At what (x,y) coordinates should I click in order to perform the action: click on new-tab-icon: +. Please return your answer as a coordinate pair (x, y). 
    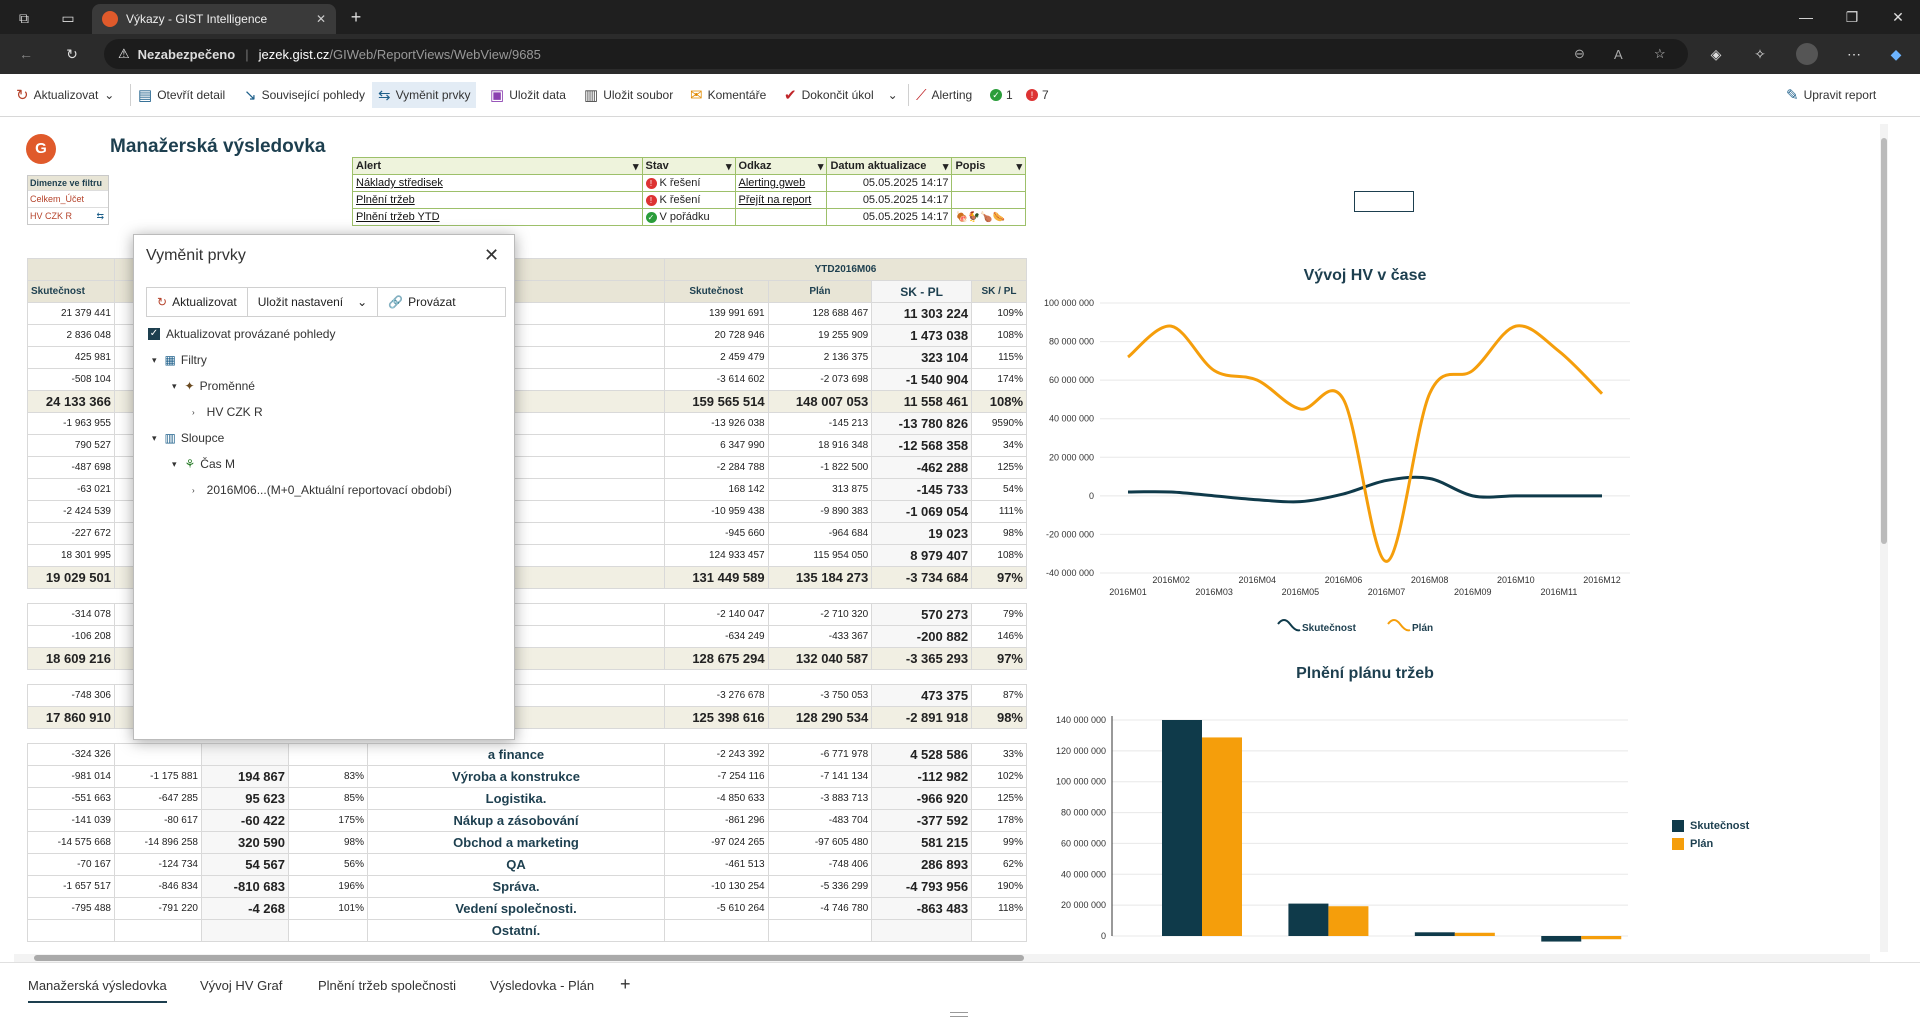
    Looking at the image, I should click on (356, 17).